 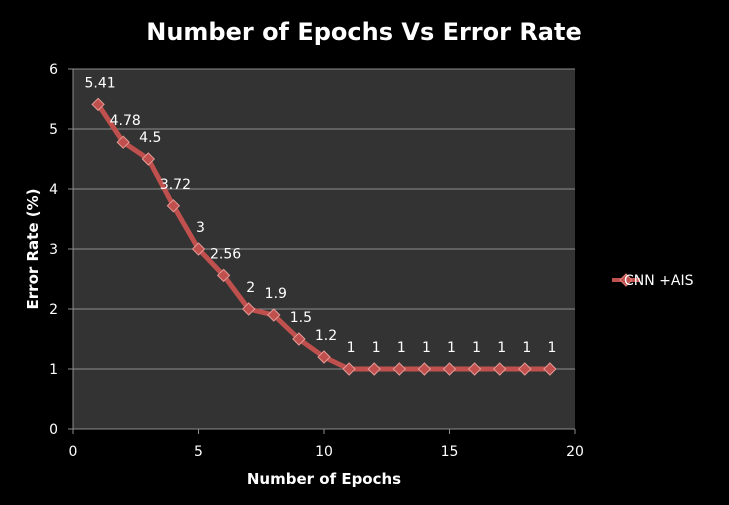 I want to click on y-tick-label: 6, so click(x=53, y=70).